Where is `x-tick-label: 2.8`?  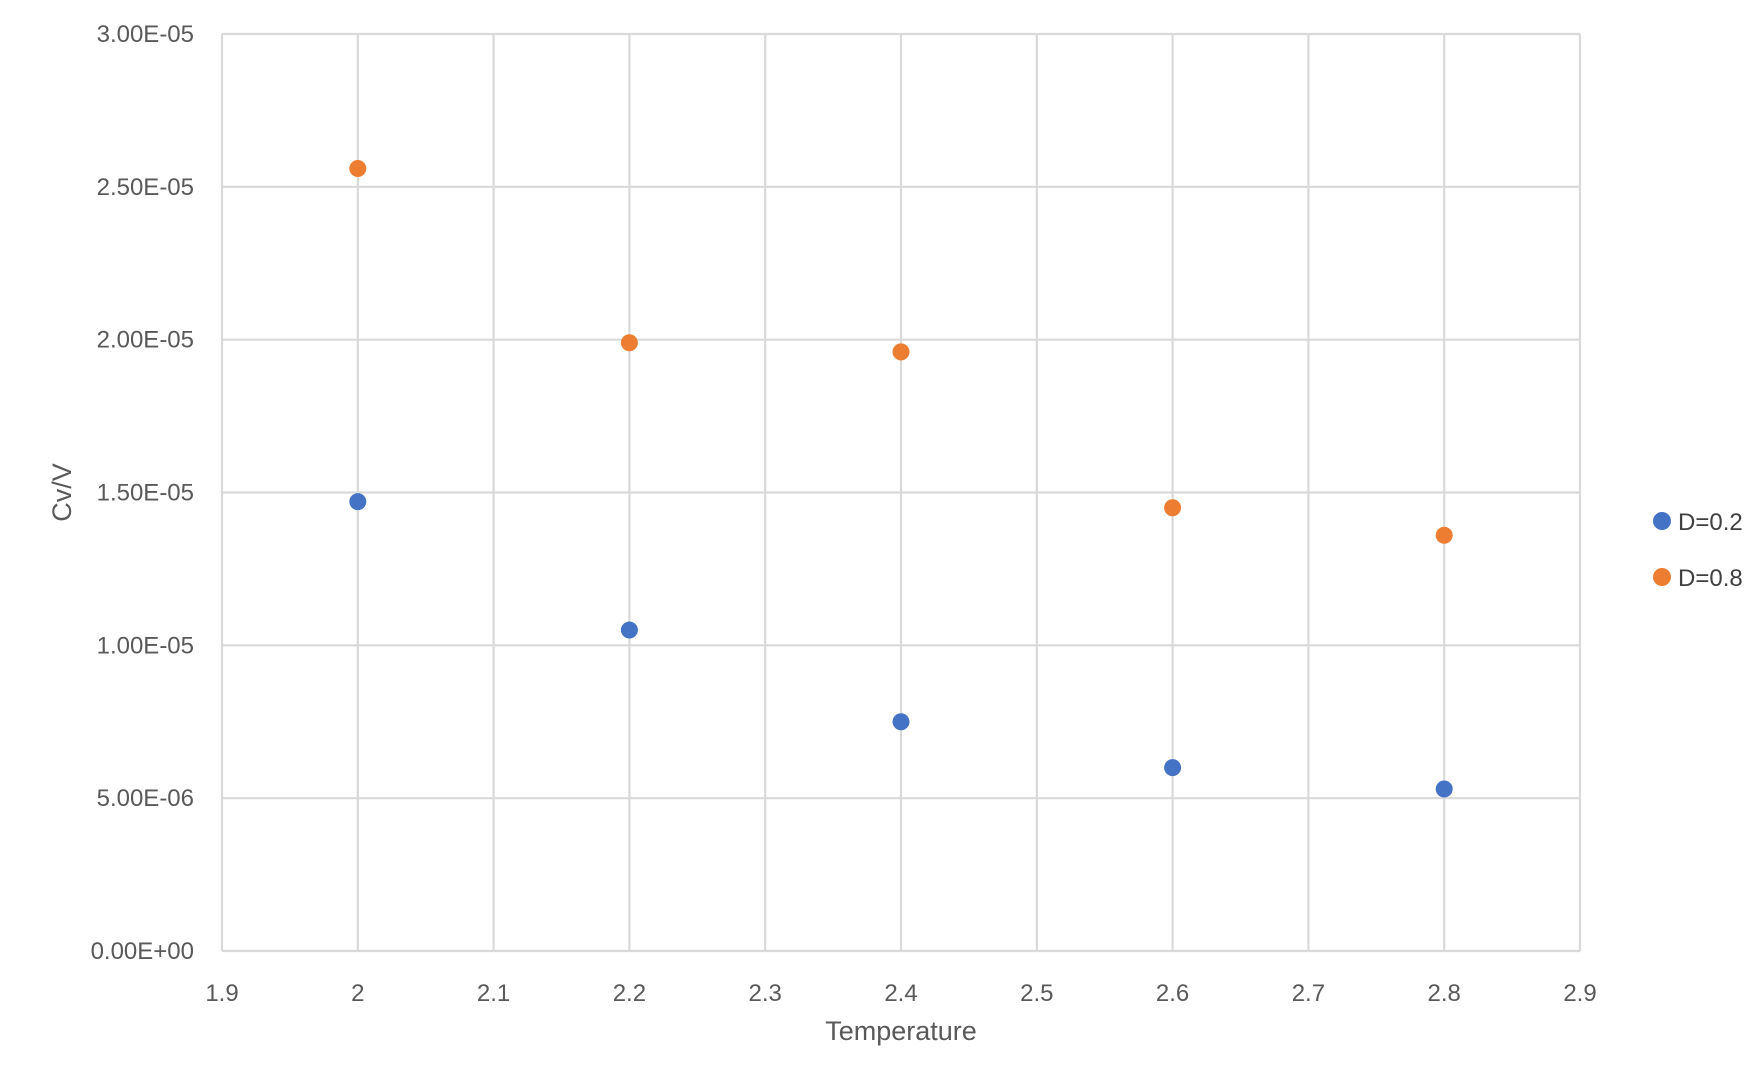
x-tick-label: 2.8 is located at coordinates (1444, 993).